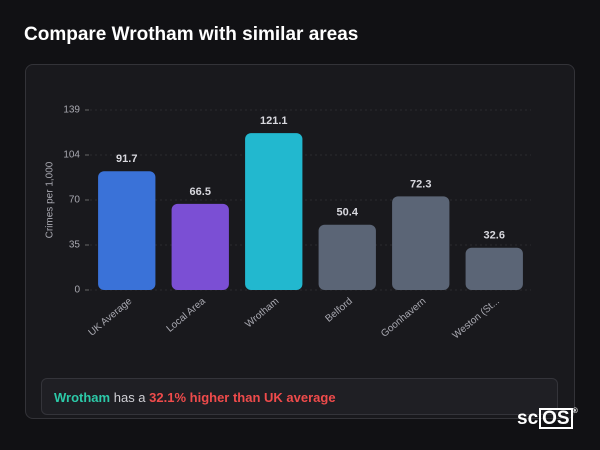 The height and width of the screenshot is (450, 600). What do you see at coordinates (528, 418) in the screenshot?
I see `logo-text: sc` at bounding box center [528, 418].